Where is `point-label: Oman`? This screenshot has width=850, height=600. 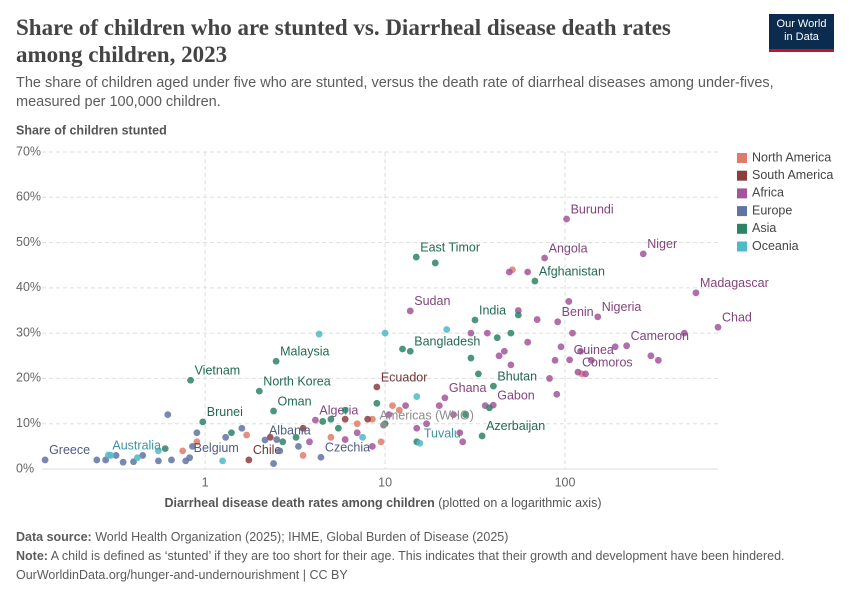 point-label: Oman is located at coordinates (295, 401).